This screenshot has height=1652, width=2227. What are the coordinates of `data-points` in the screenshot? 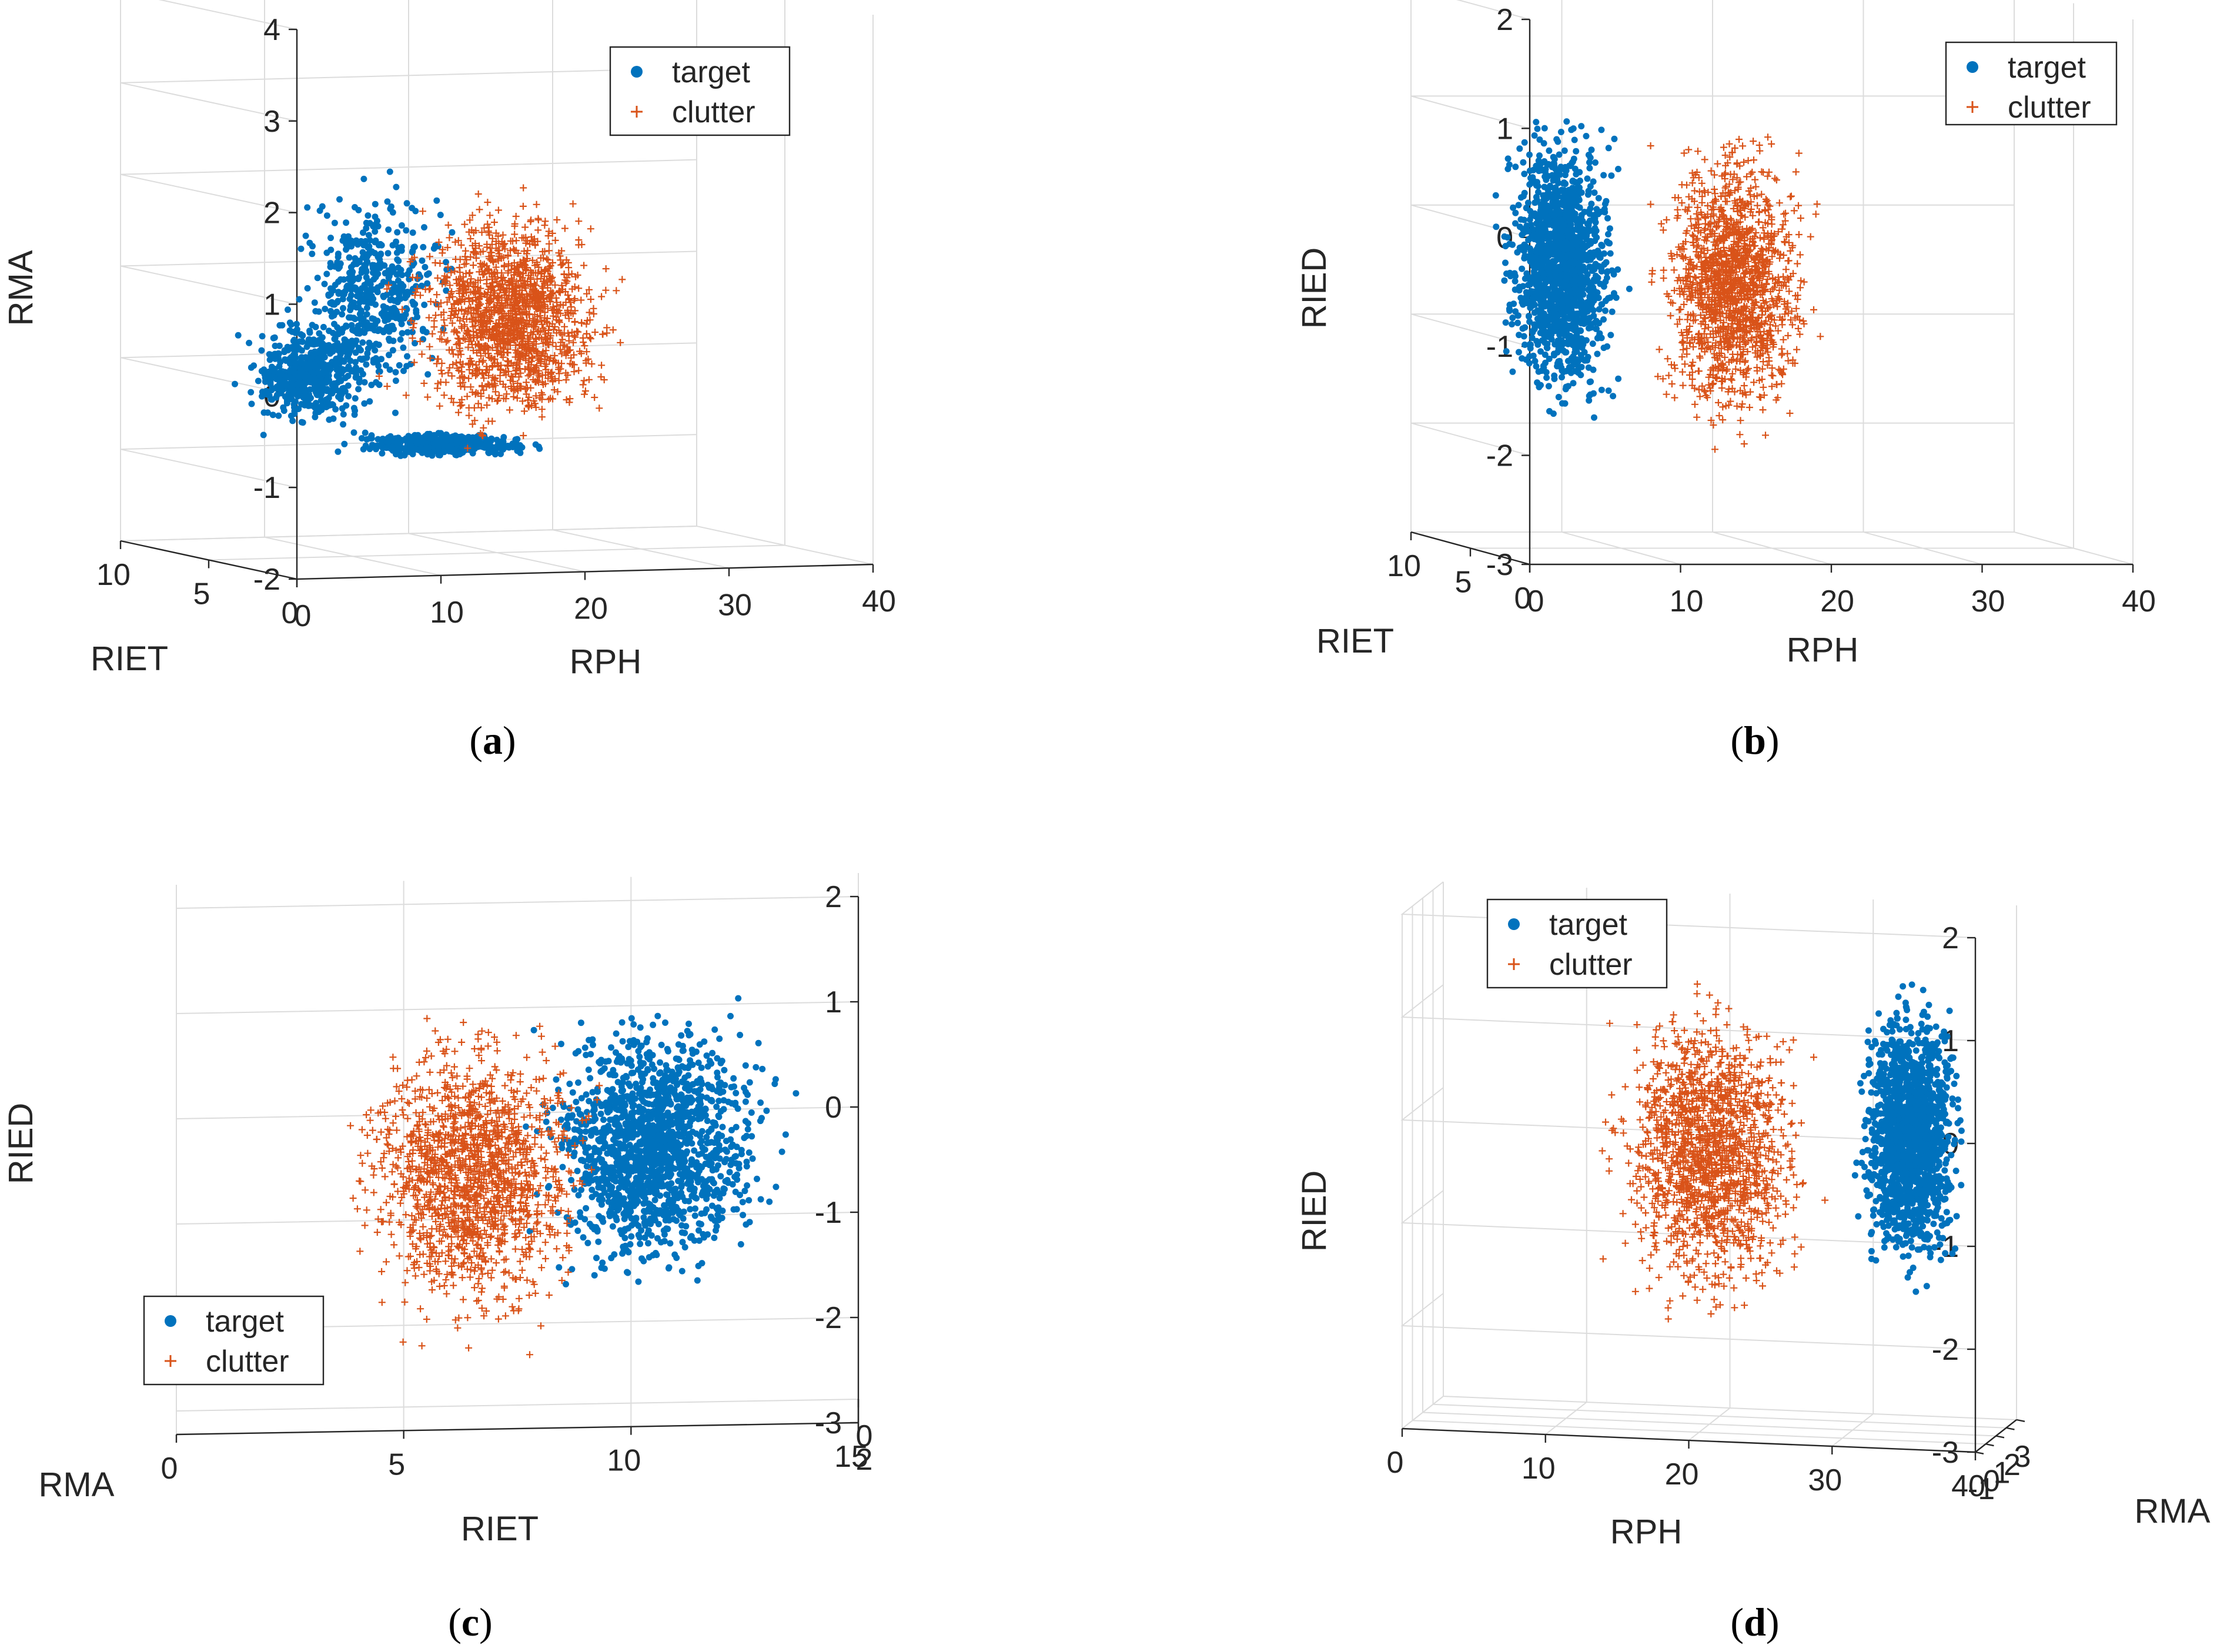 It's located at (429, 313).